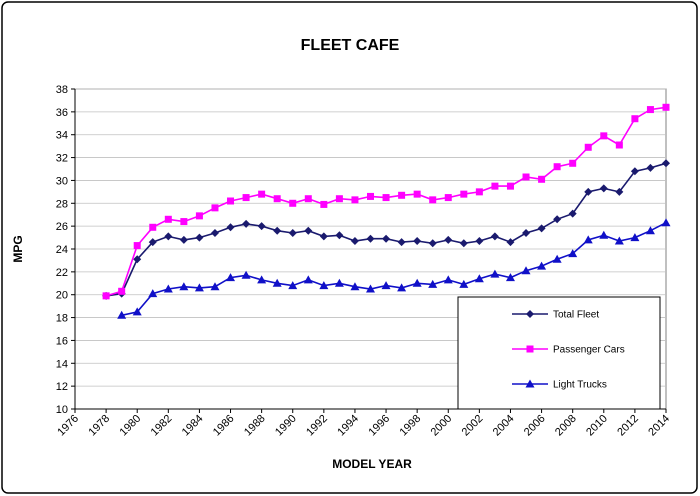 This screenshot has width=700, height=496. Describe the element at coordinates (576, 315) in the screenshot. I see `legend-label-total-fleet: Total Fleet` at that location.